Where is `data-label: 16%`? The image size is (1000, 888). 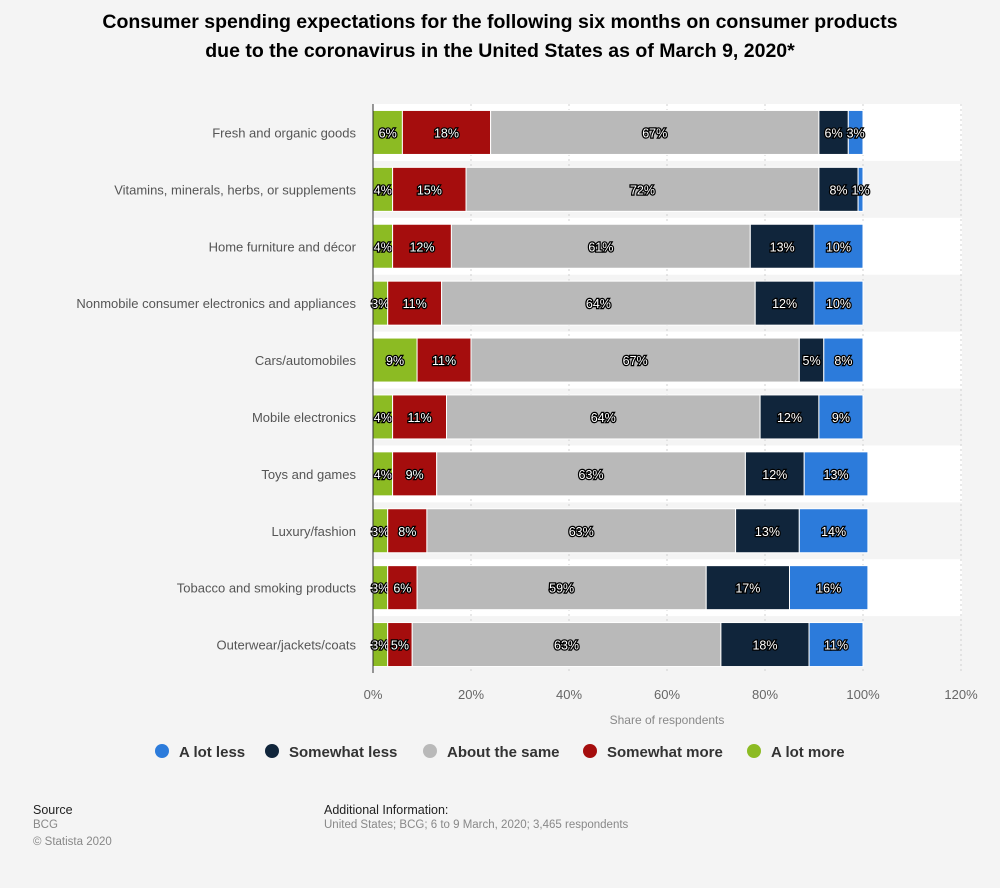
data-label: 16% is located at coordinates (828, 589).